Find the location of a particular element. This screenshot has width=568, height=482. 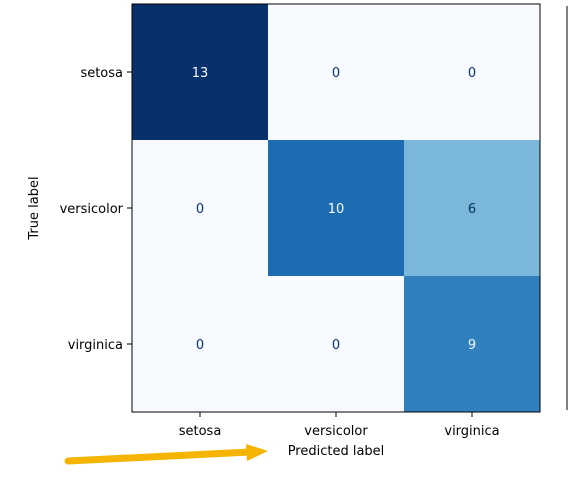

cell-value-label: 13 is located at coordinates (200, 73).